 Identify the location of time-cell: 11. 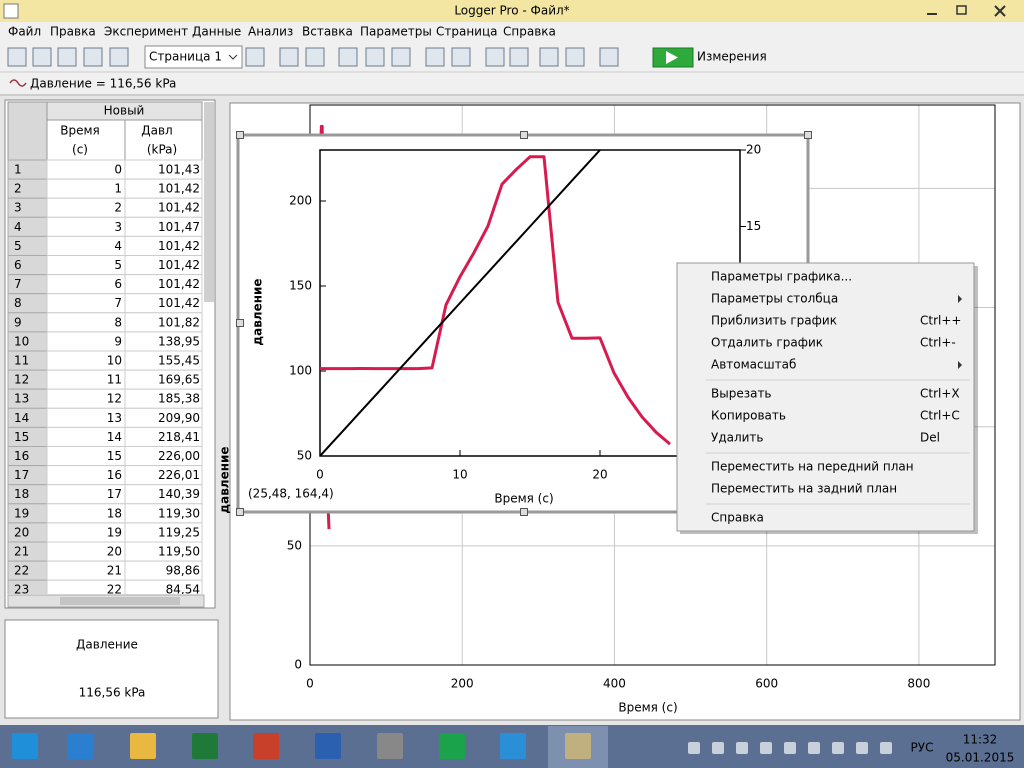
(114, 380).